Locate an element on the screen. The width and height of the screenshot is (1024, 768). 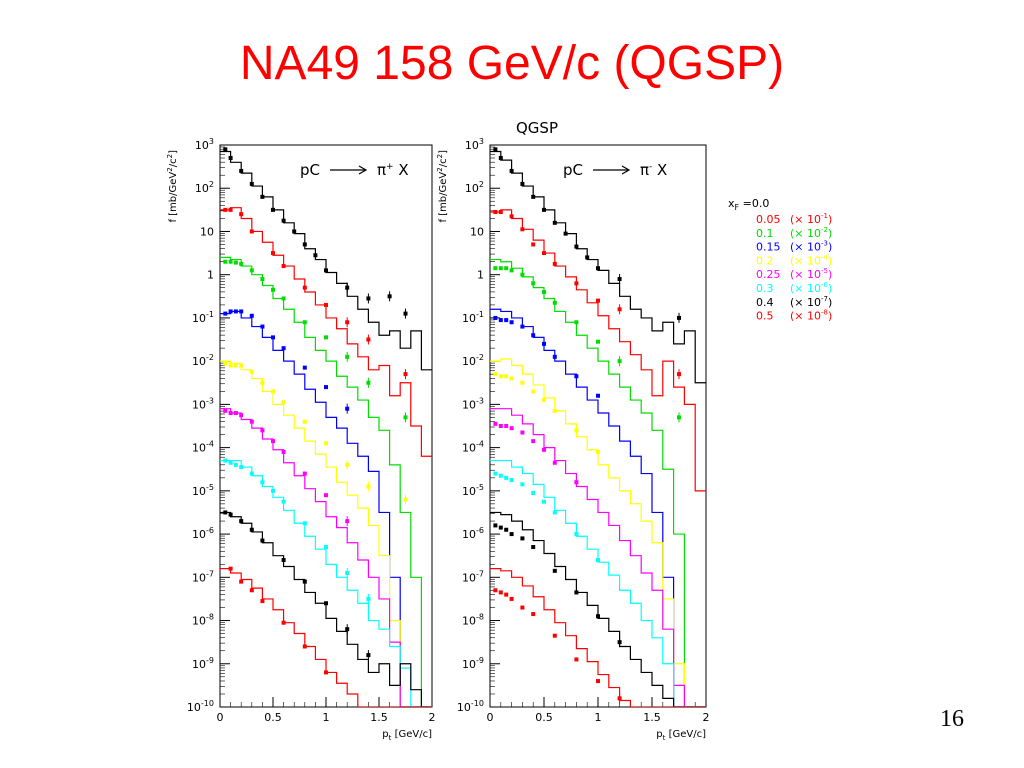
x-tick-label: 1 is located at coordinates (326, 717).